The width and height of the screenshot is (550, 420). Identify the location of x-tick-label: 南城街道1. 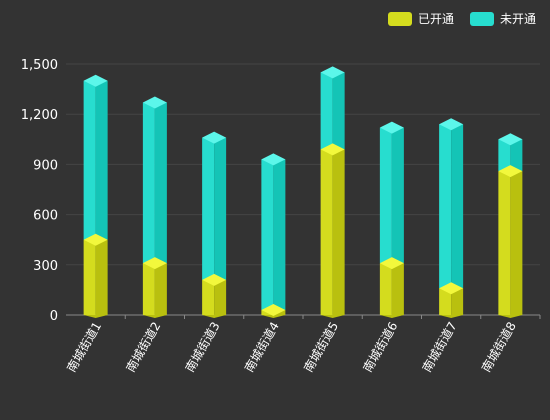
(83, 347).